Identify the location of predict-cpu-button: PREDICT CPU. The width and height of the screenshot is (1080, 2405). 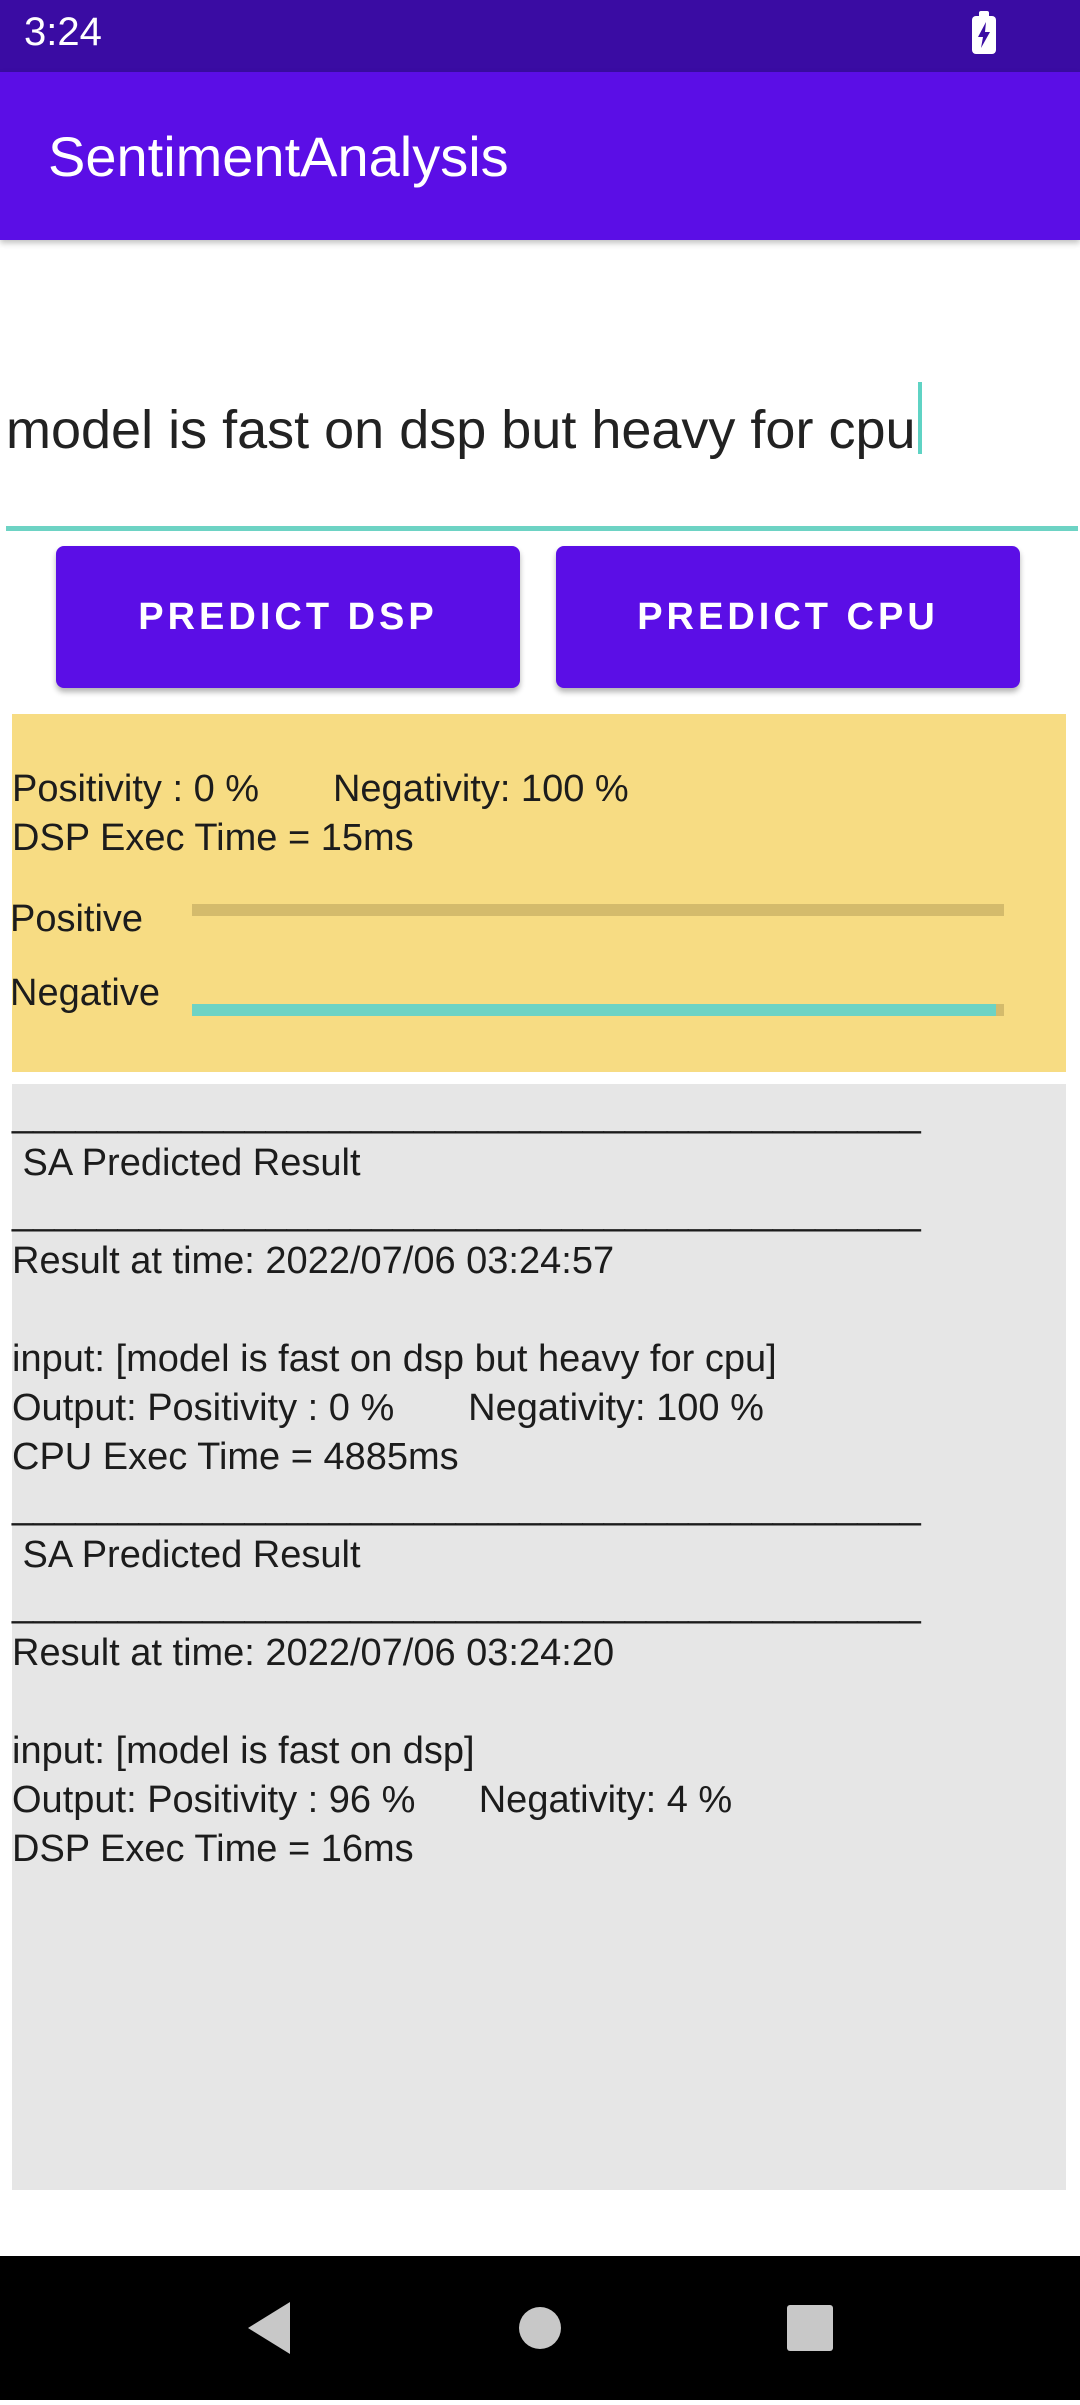
(788, 617).